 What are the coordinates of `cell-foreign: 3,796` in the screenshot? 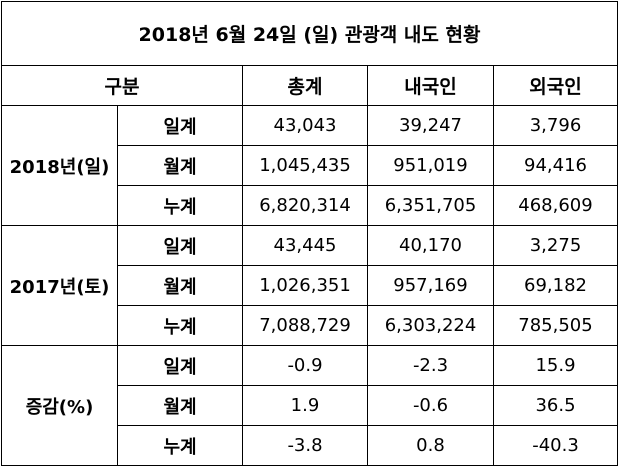 It's located at (555, 125).